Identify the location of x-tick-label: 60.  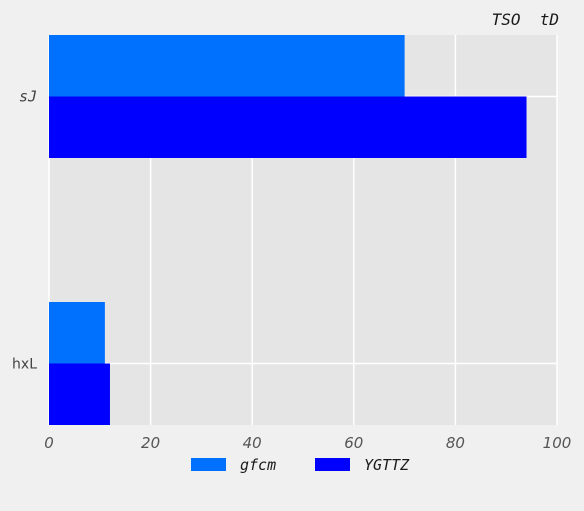
(353, 443).